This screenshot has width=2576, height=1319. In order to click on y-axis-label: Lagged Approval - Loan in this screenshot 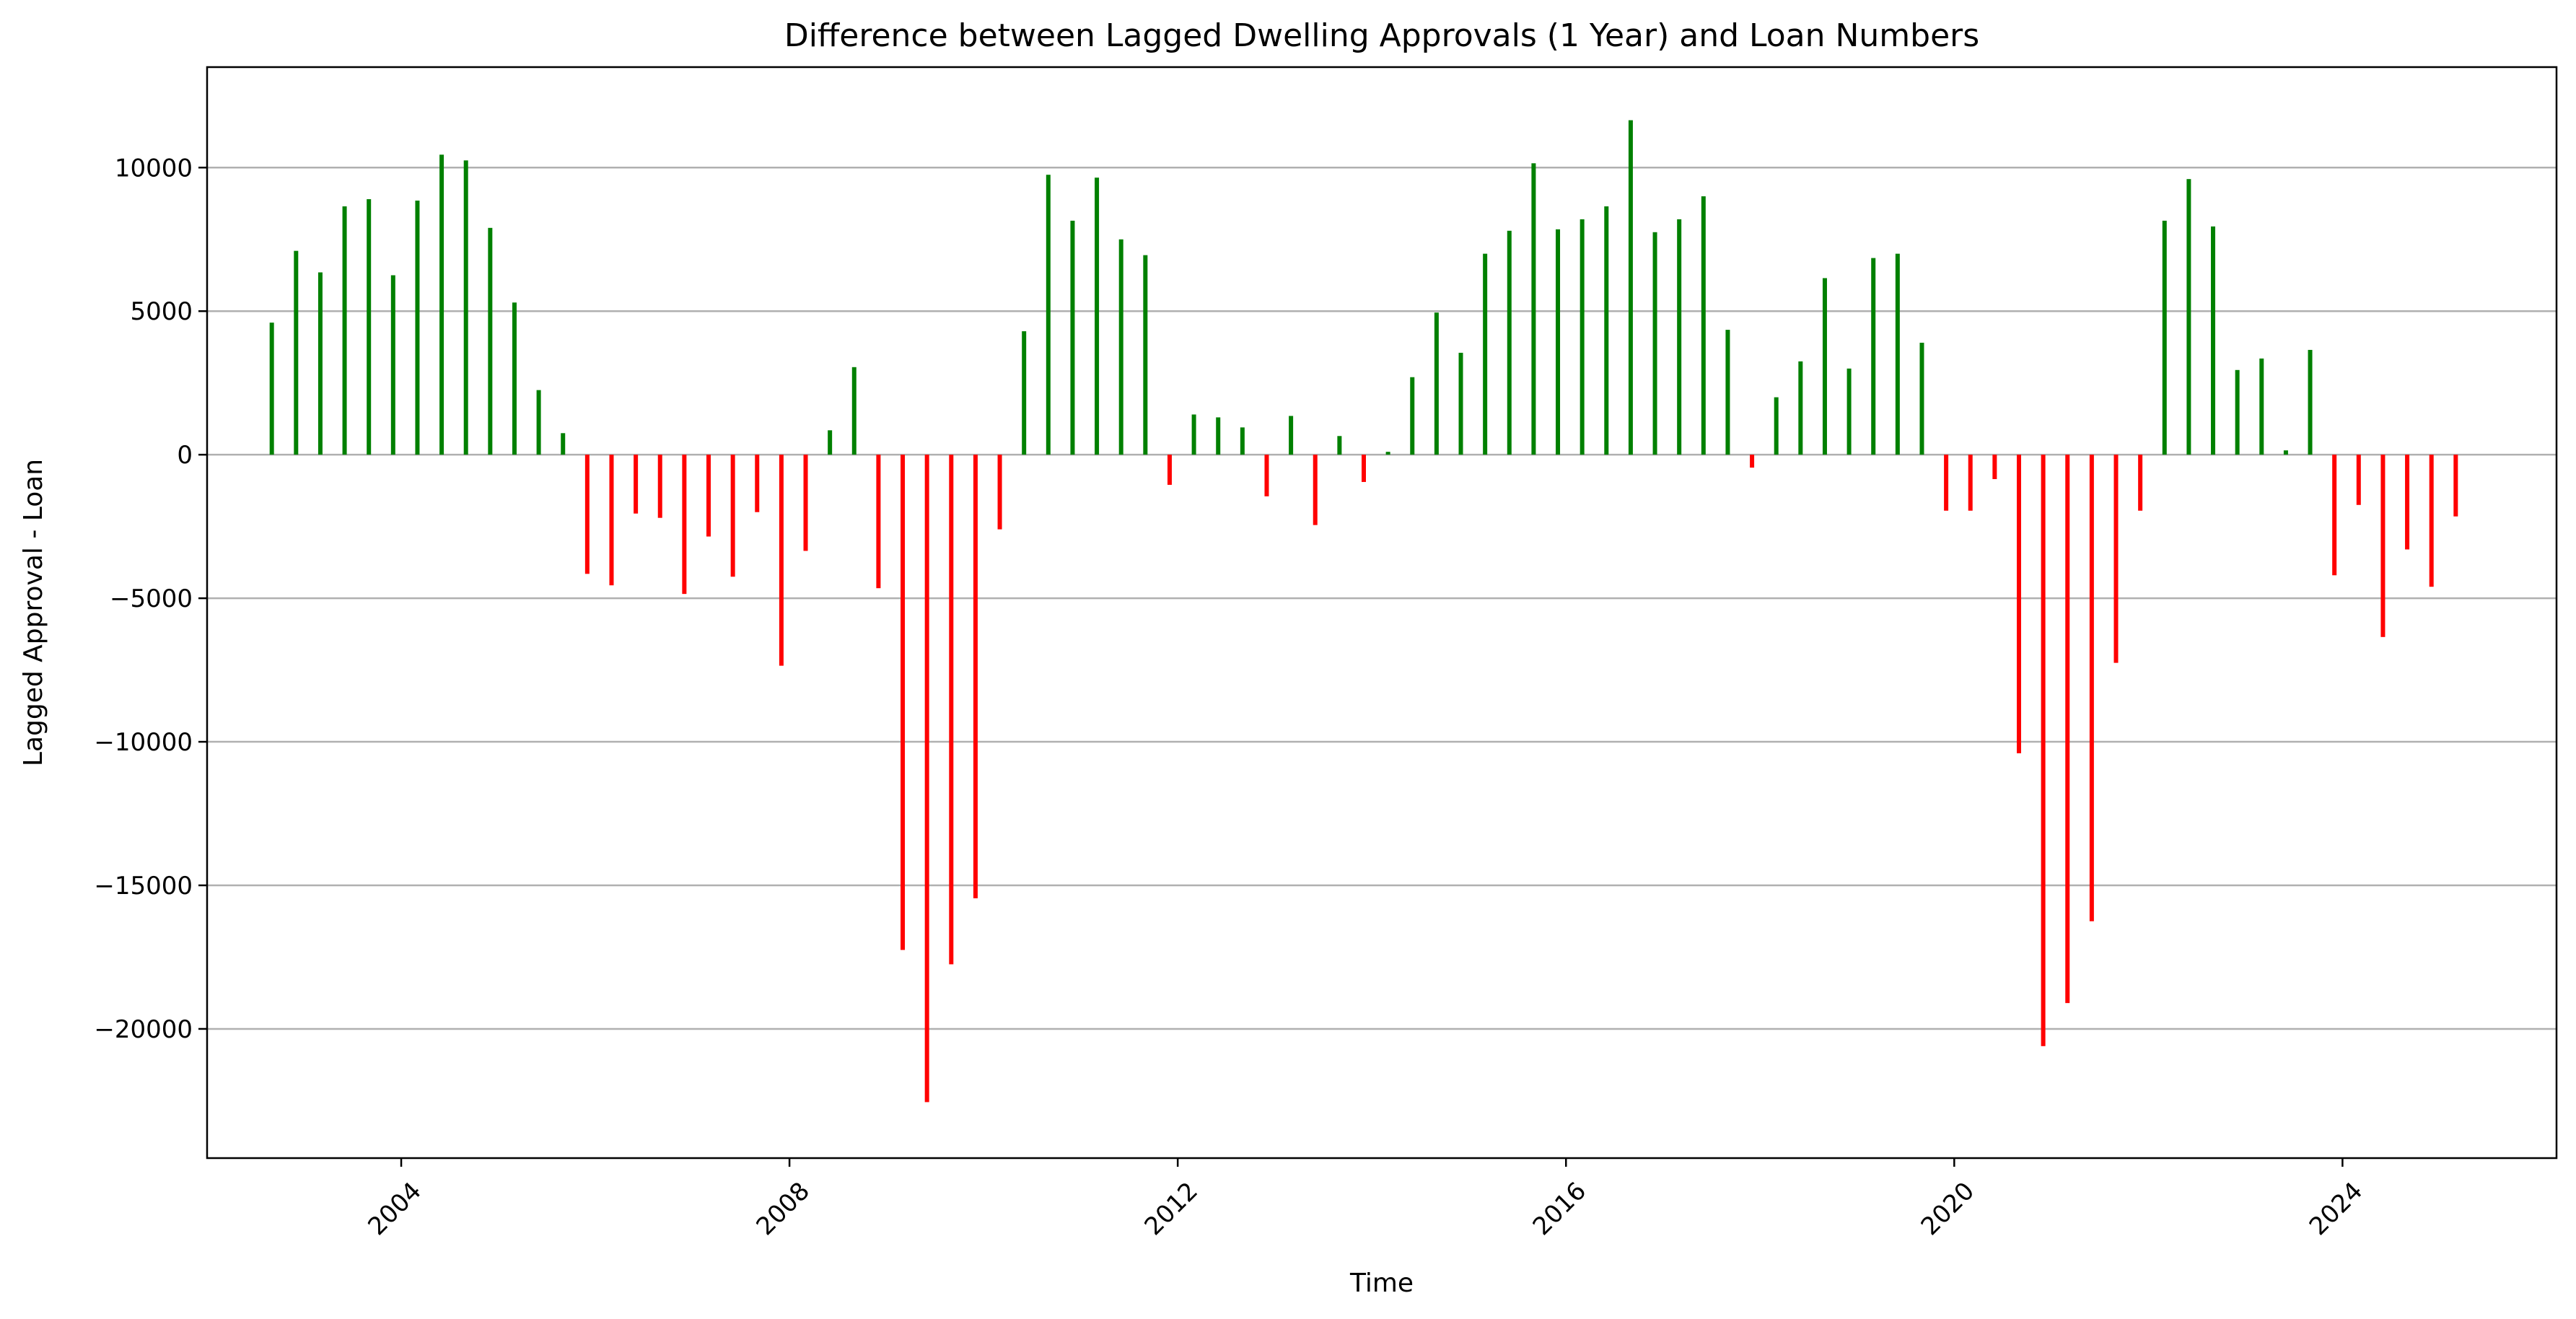, I will do `click(33, 612)`.